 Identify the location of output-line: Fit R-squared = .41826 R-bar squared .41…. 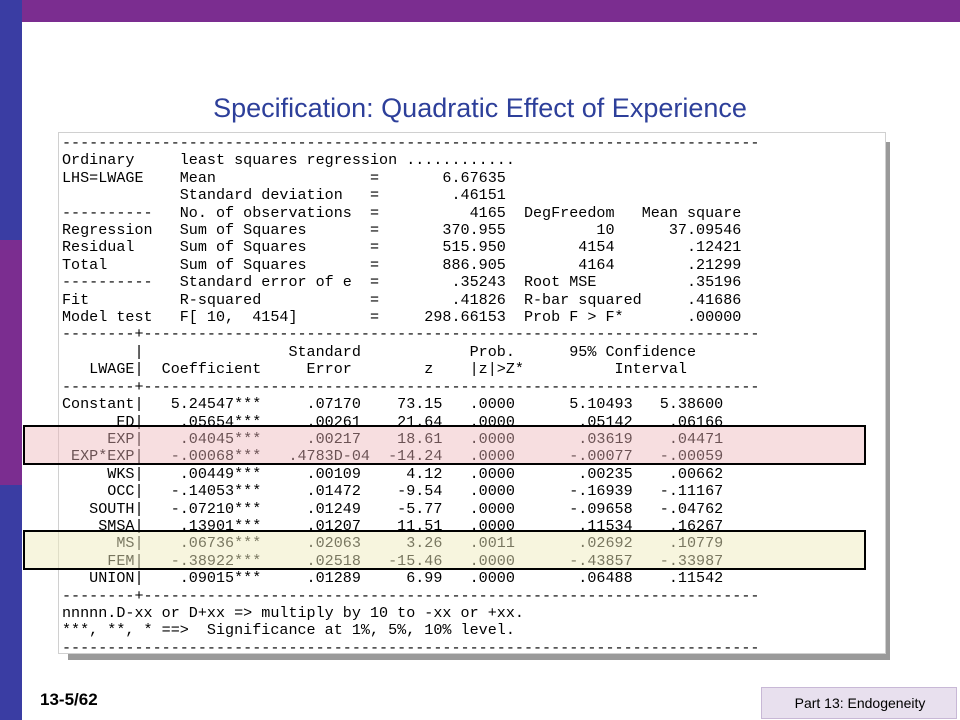
(402, 299).